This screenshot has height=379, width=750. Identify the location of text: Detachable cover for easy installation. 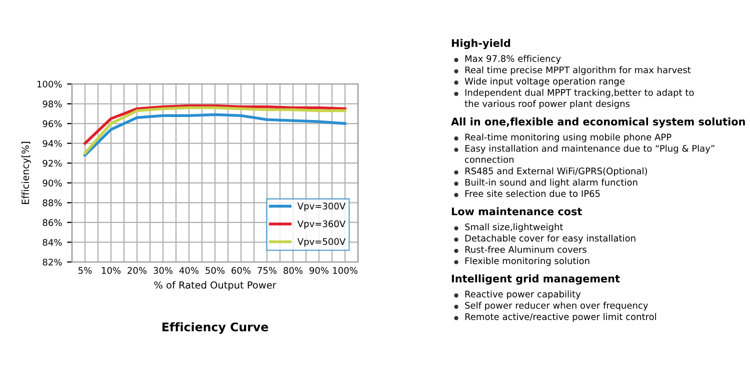
(550, 239).